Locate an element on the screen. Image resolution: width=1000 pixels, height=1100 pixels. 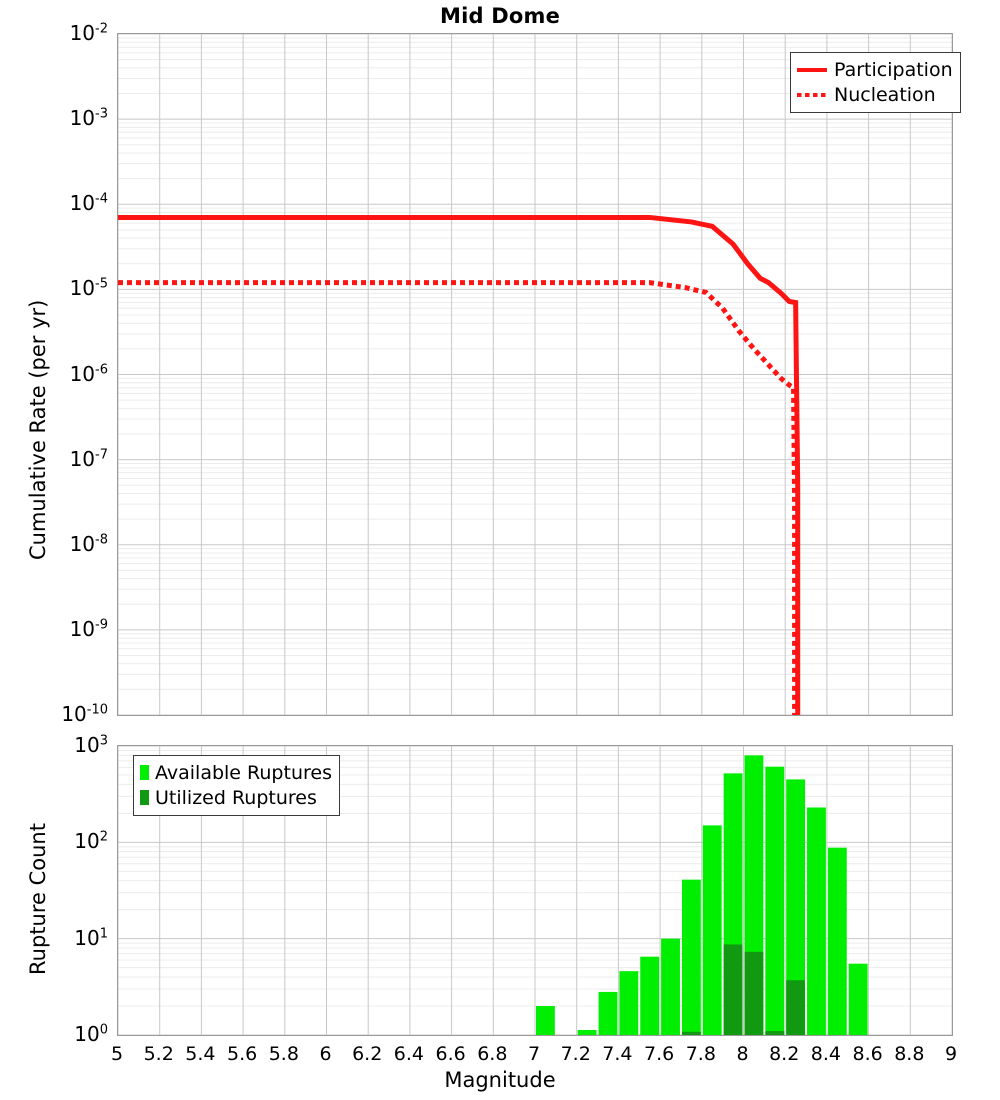
x-tick: 7.2 is located at coordinates (575, 1054).